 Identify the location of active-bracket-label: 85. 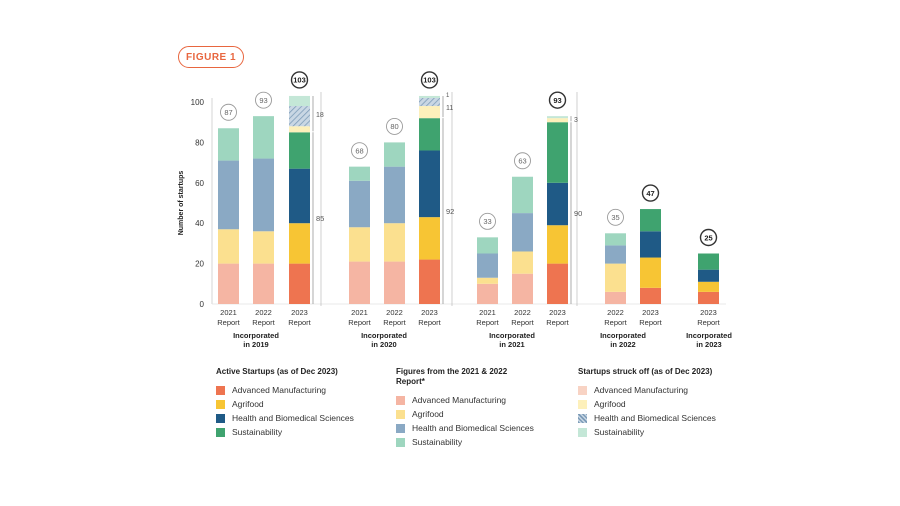
(320, 218).